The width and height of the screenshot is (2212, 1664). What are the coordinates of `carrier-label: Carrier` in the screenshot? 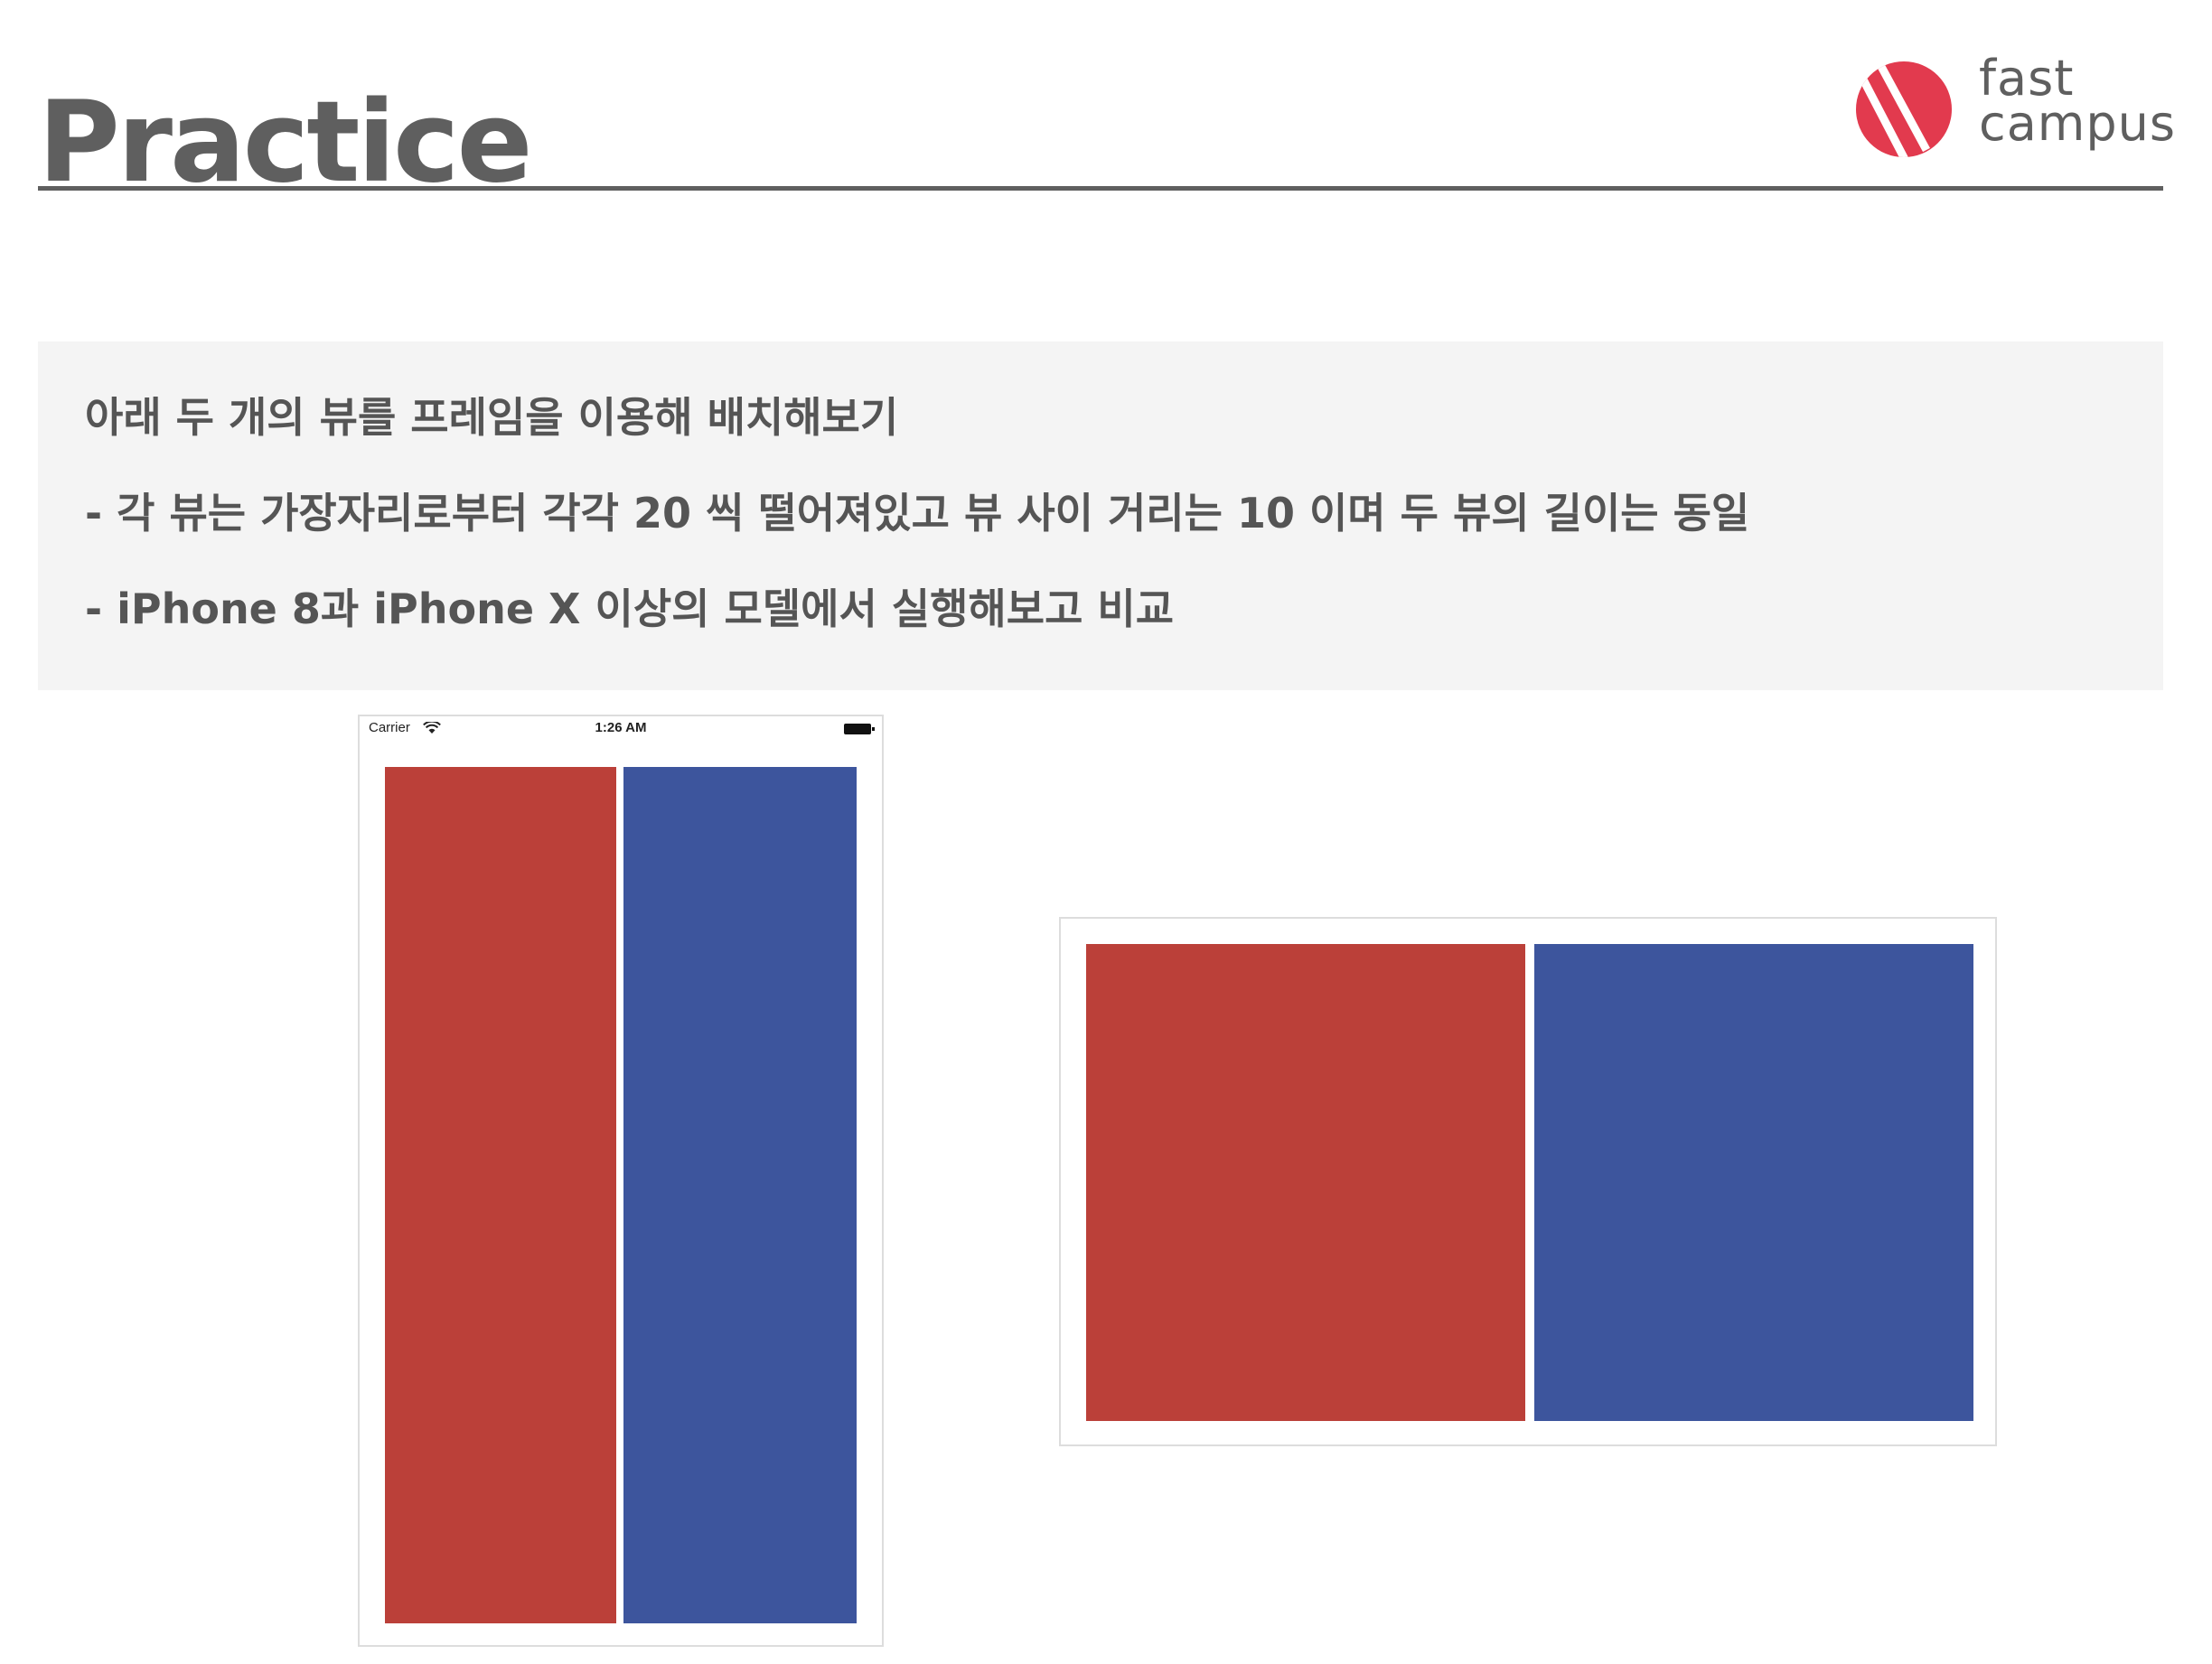 It's located at (389, 727).